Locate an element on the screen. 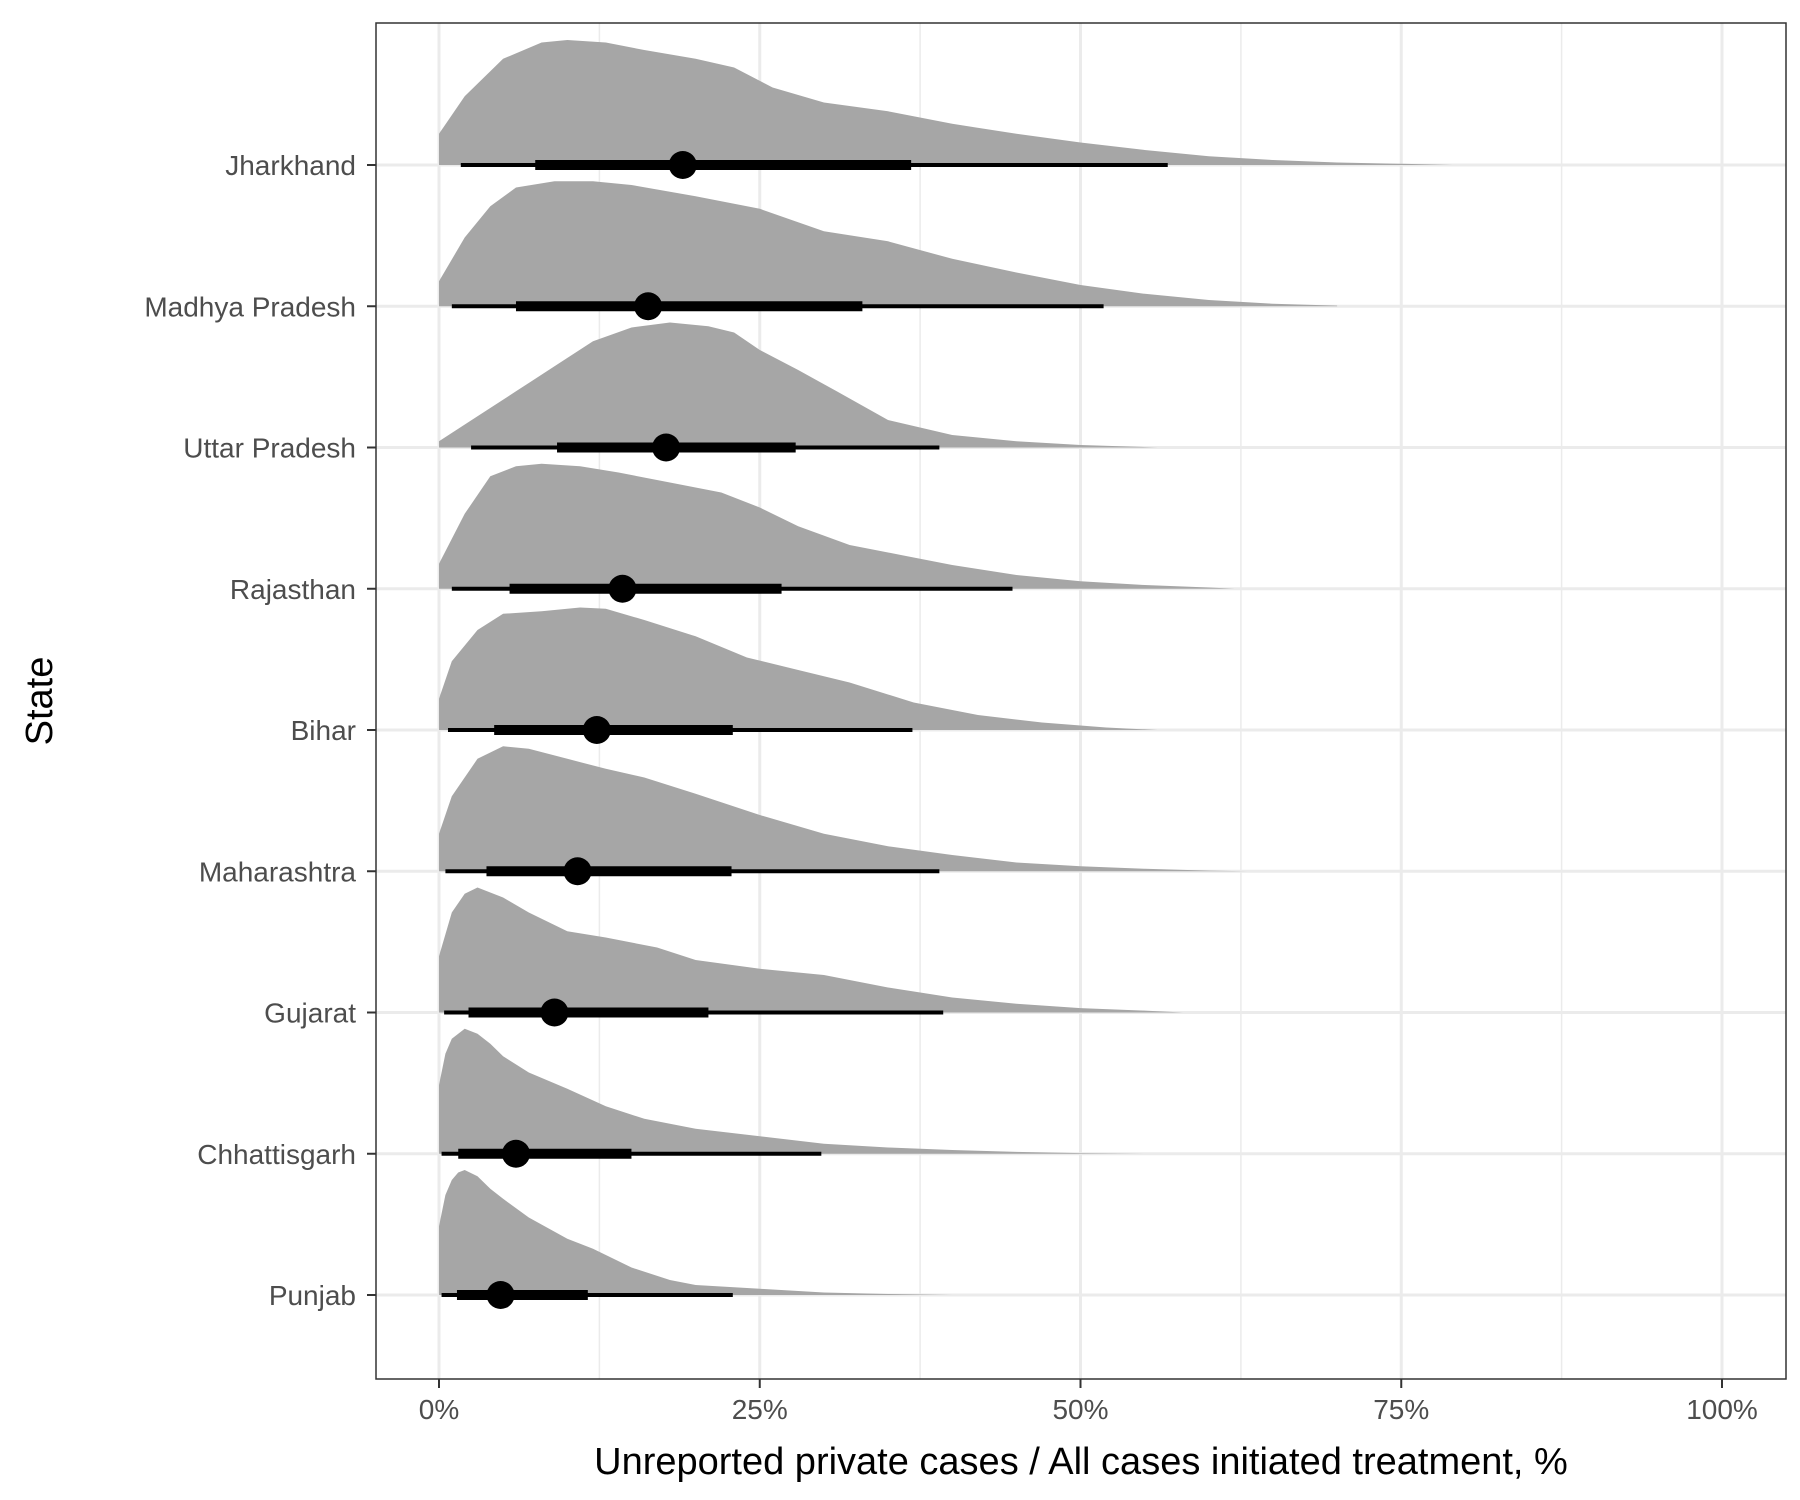  y-tick-label: Bihar is located at coordinates (323, 730).